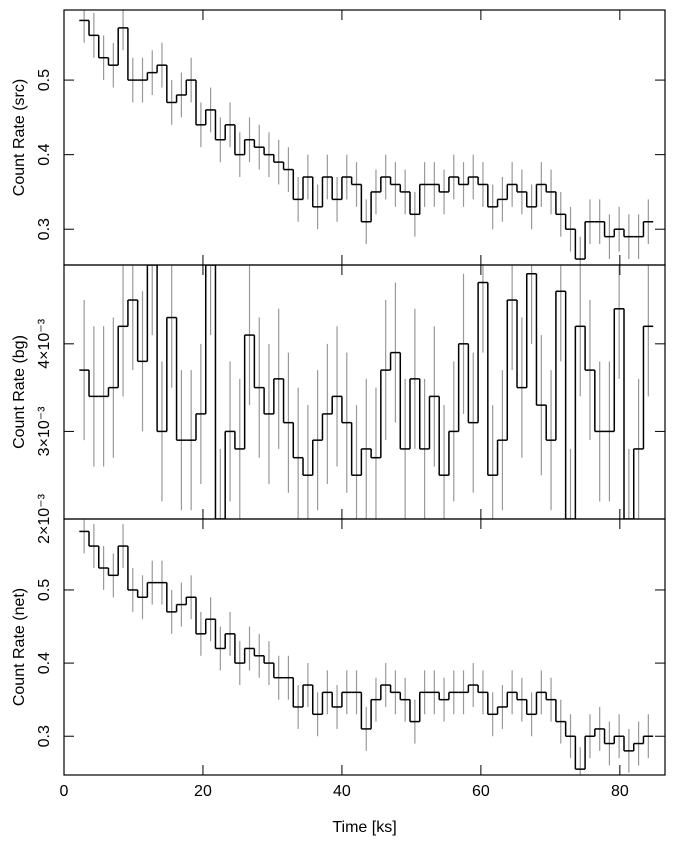 The height and width of the screenshot is (851, 676). I want to click on x-tick-label: 20, so click(203, 791).